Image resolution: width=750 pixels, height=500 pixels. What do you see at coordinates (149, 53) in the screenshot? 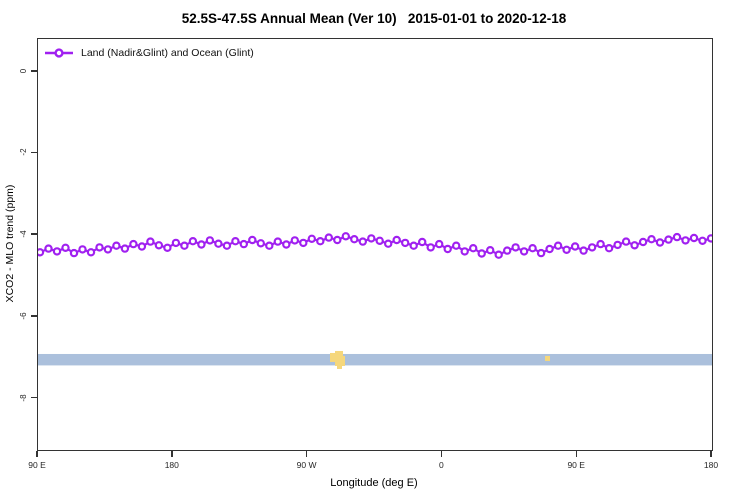
I see `legend: Land (Nadir&Glint) and Ocean (Glint)` at bounding box center [149, 53].